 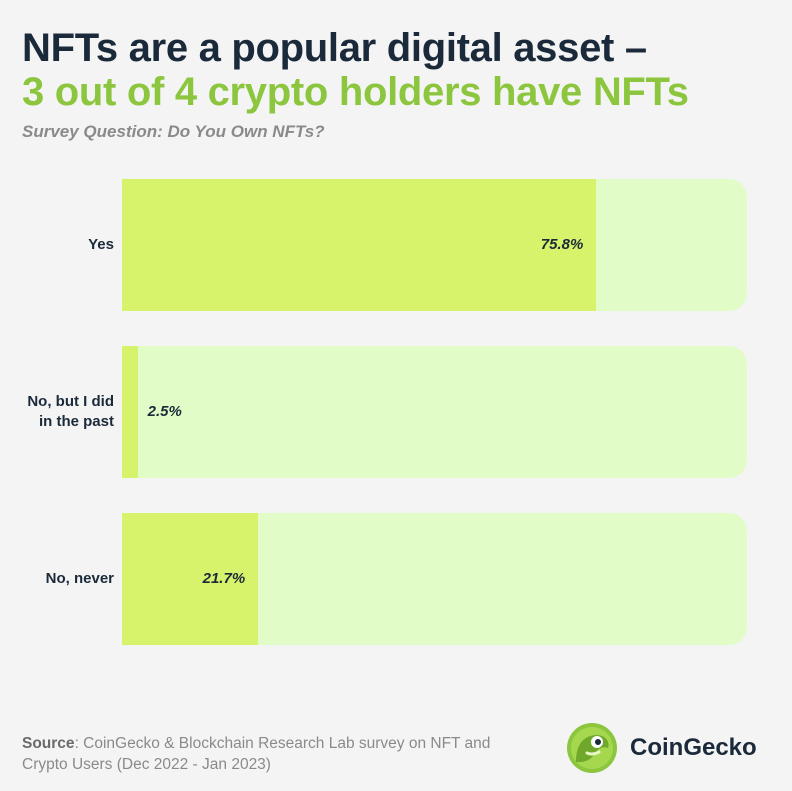 What do you see at coordinates (592, 748) in the screenshot?
I see `gecko-logo-icon` at bounding box center [592, 748].